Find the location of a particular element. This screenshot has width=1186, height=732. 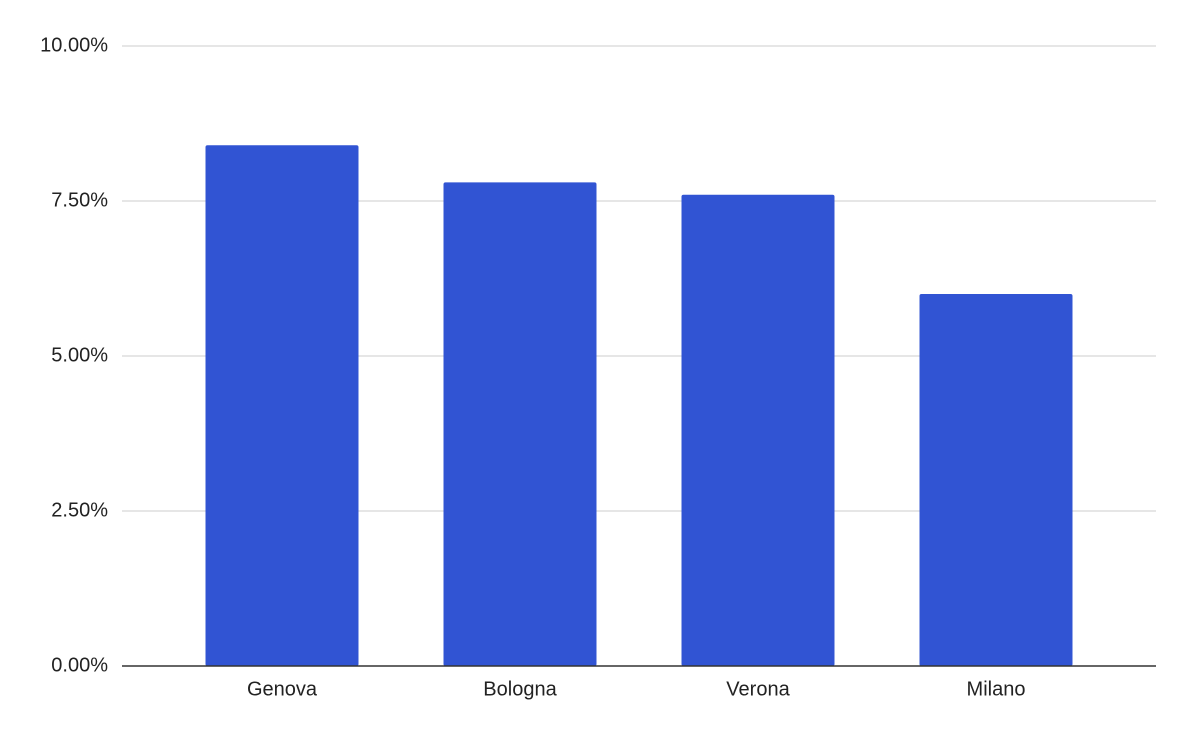

x-tick-label: Genova is located at coordinates (282, 689).